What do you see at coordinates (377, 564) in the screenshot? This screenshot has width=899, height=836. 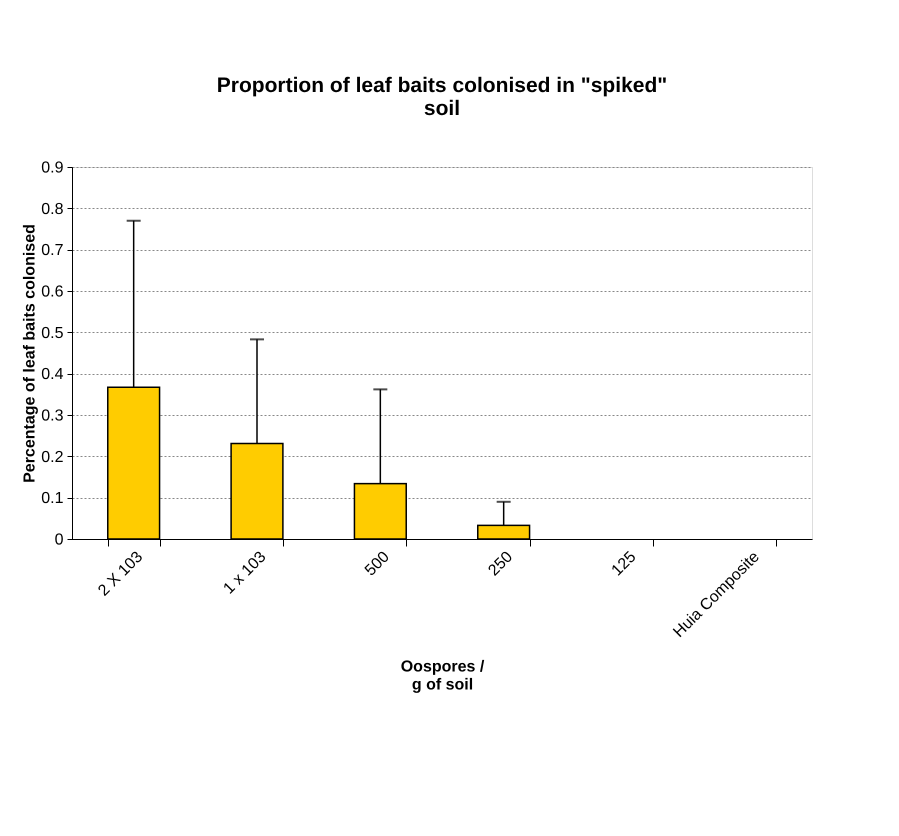 I see `x-tick-label: 500` at bounding box center [377, 564].